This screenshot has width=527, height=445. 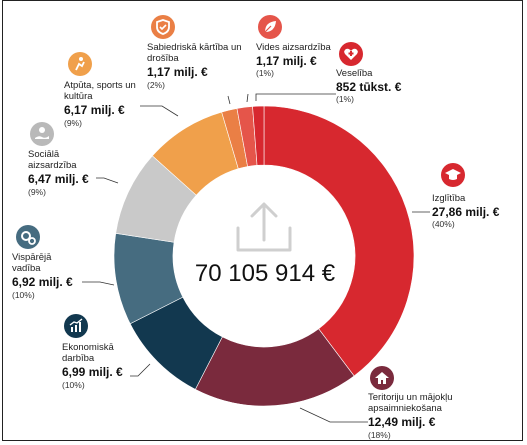 I want to click on health-heart-icon, so click(x=351, y=54).